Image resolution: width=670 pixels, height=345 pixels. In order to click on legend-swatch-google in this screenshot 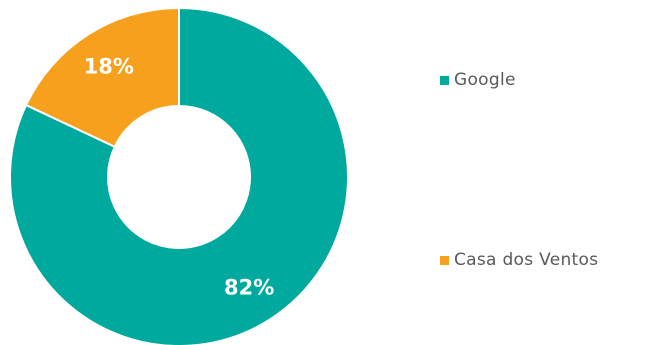, I will do `click(444, 80)`.